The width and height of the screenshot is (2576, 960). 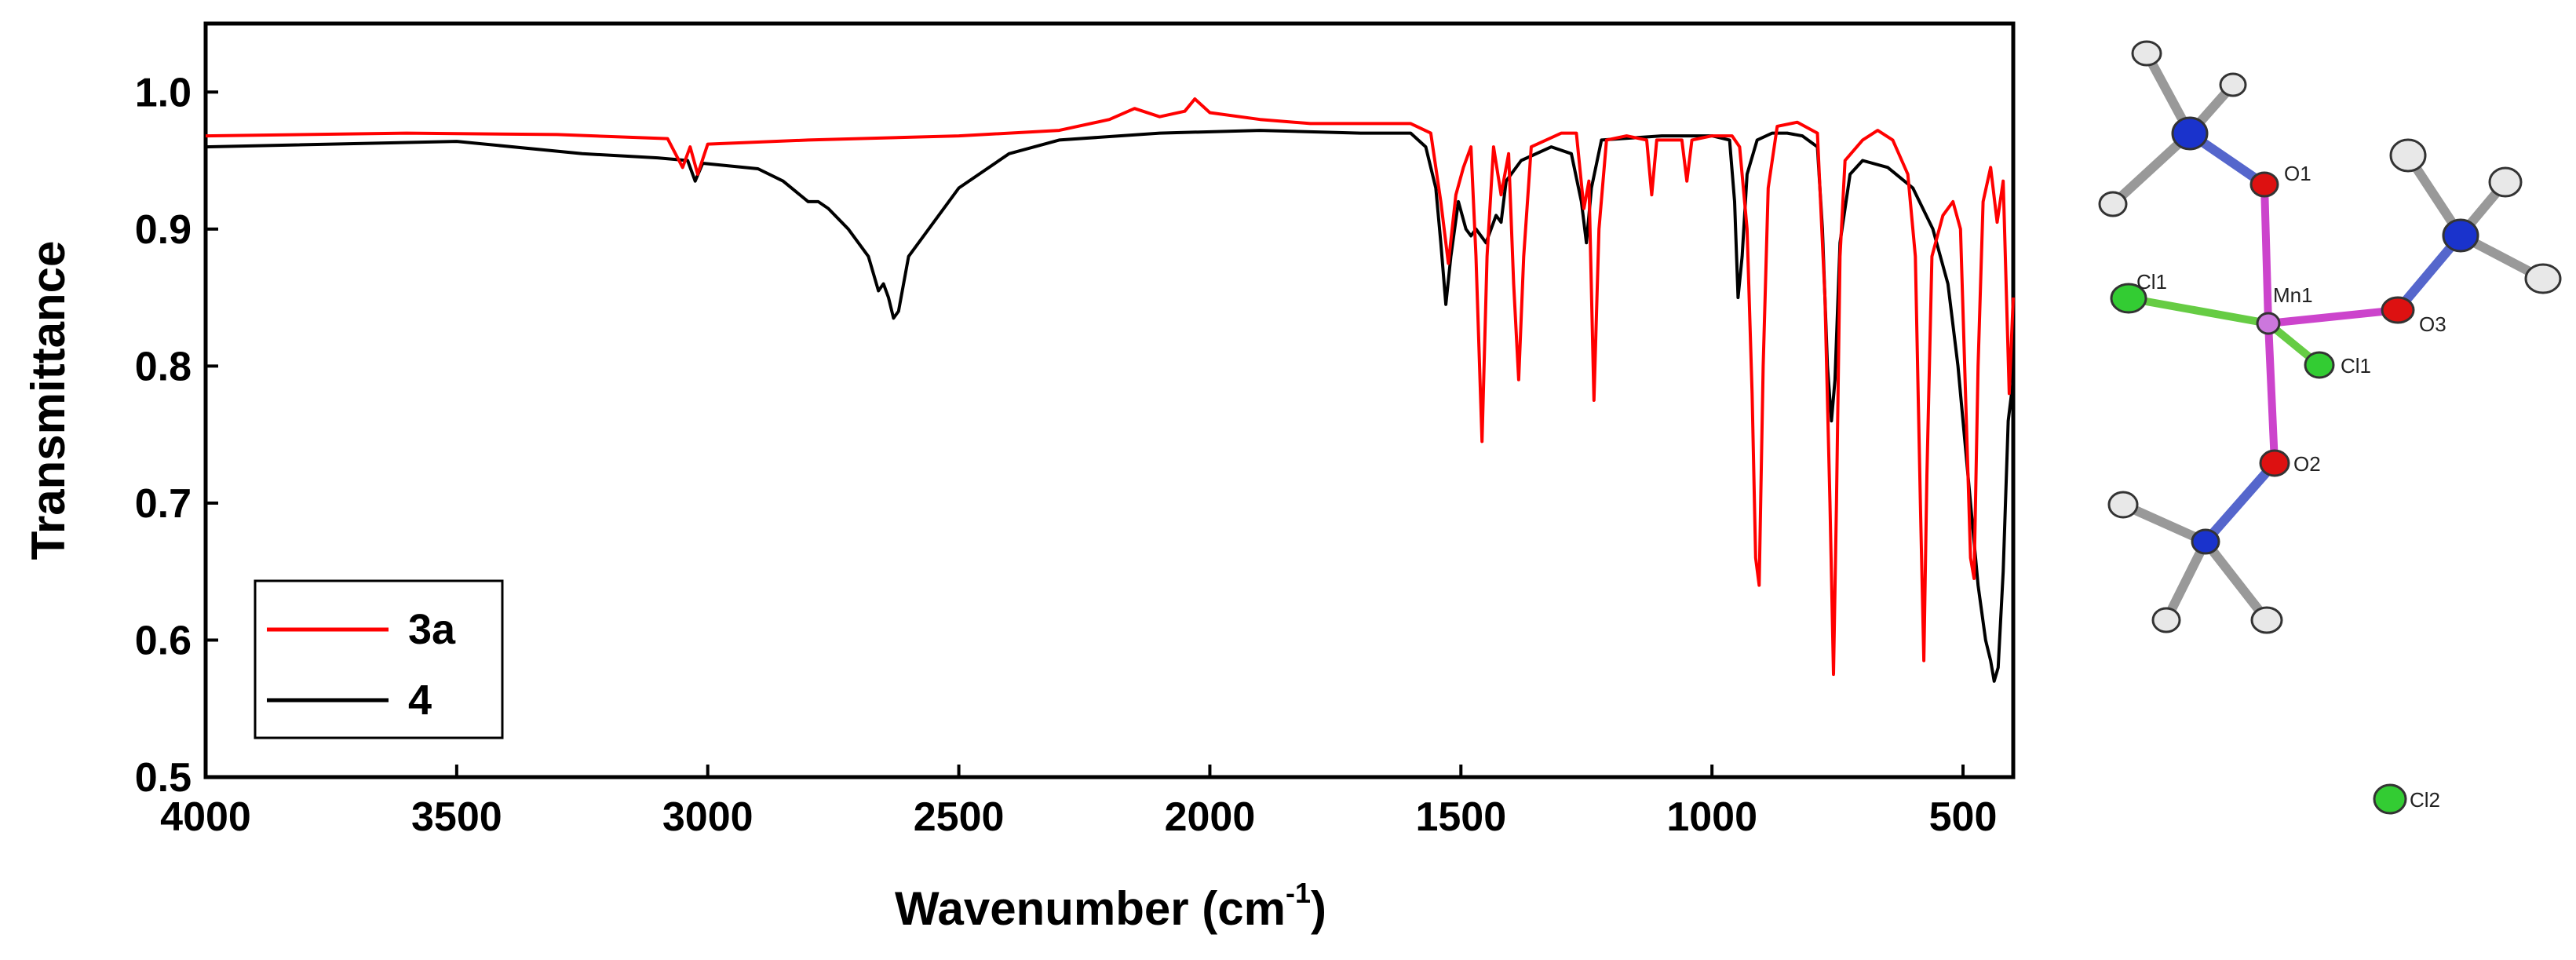 I want to click on x-tick-label: 3000, so click(x=707, y=817).